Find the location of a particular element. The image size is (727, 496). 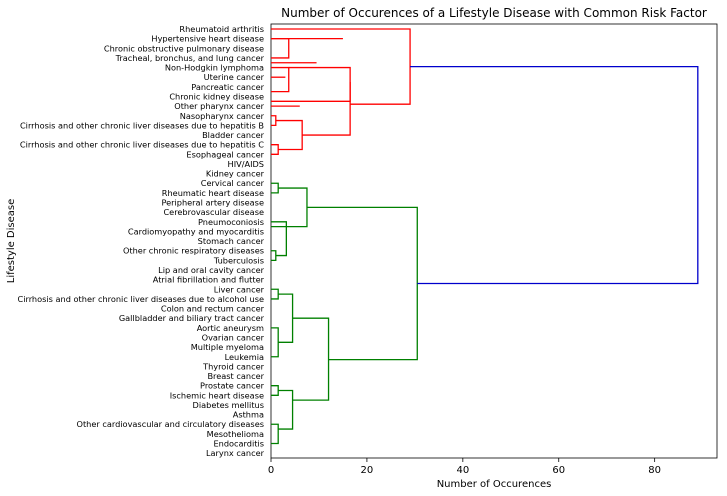

leaf-label: Nasopharynx cancer is located at coordinates (222, 116).